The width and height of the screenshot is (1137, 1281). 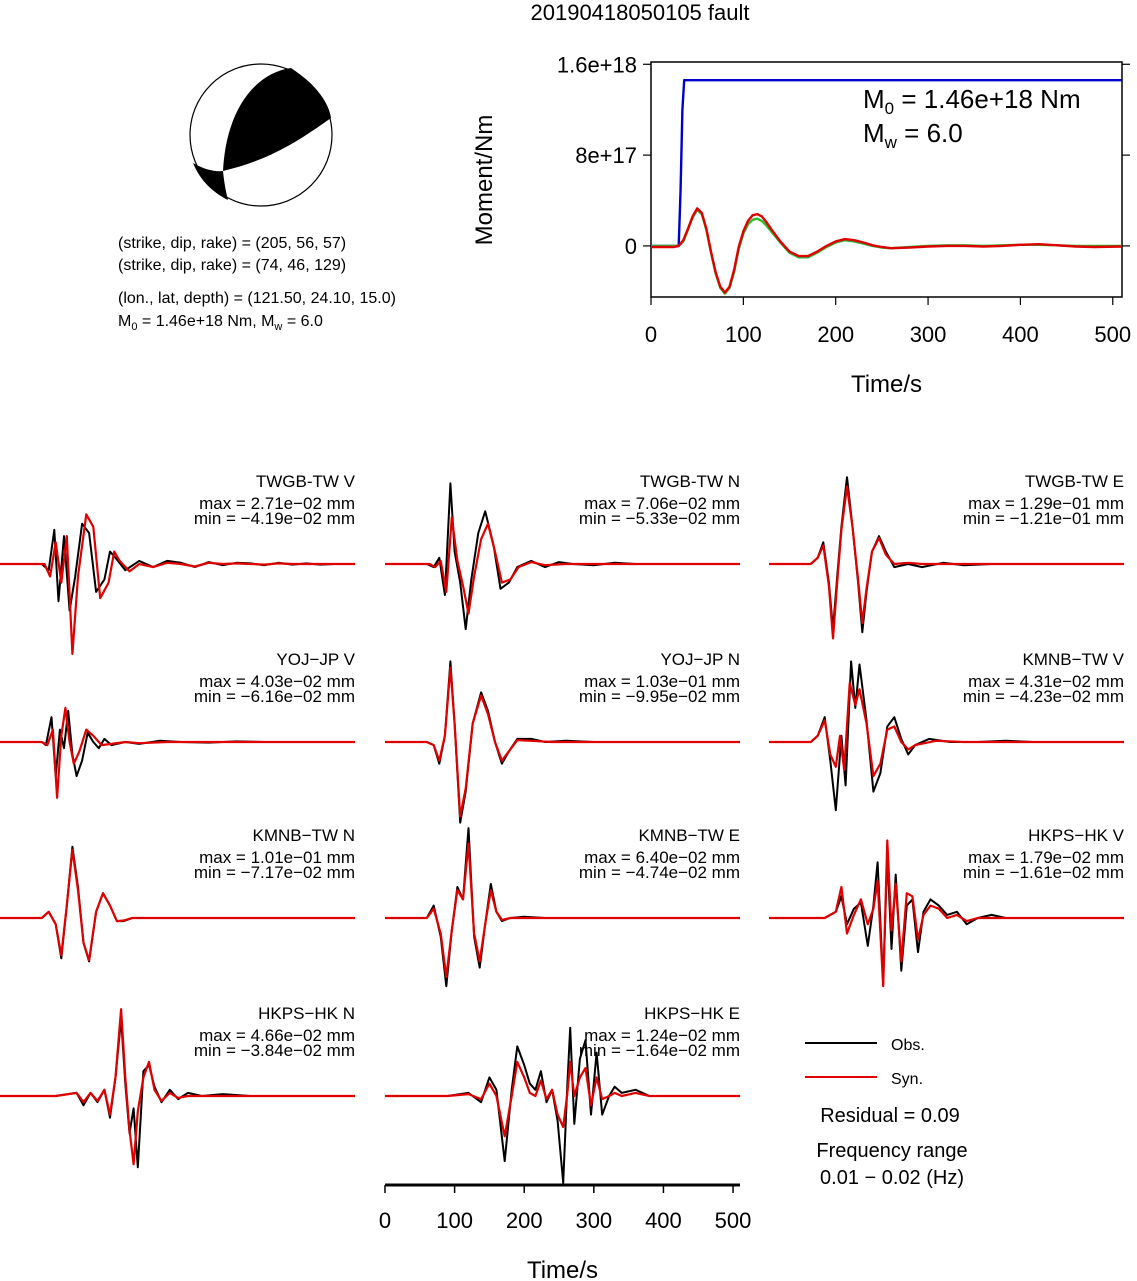 I want to click on station-label: HKPS−HK E, so click(x=692, y=1013).